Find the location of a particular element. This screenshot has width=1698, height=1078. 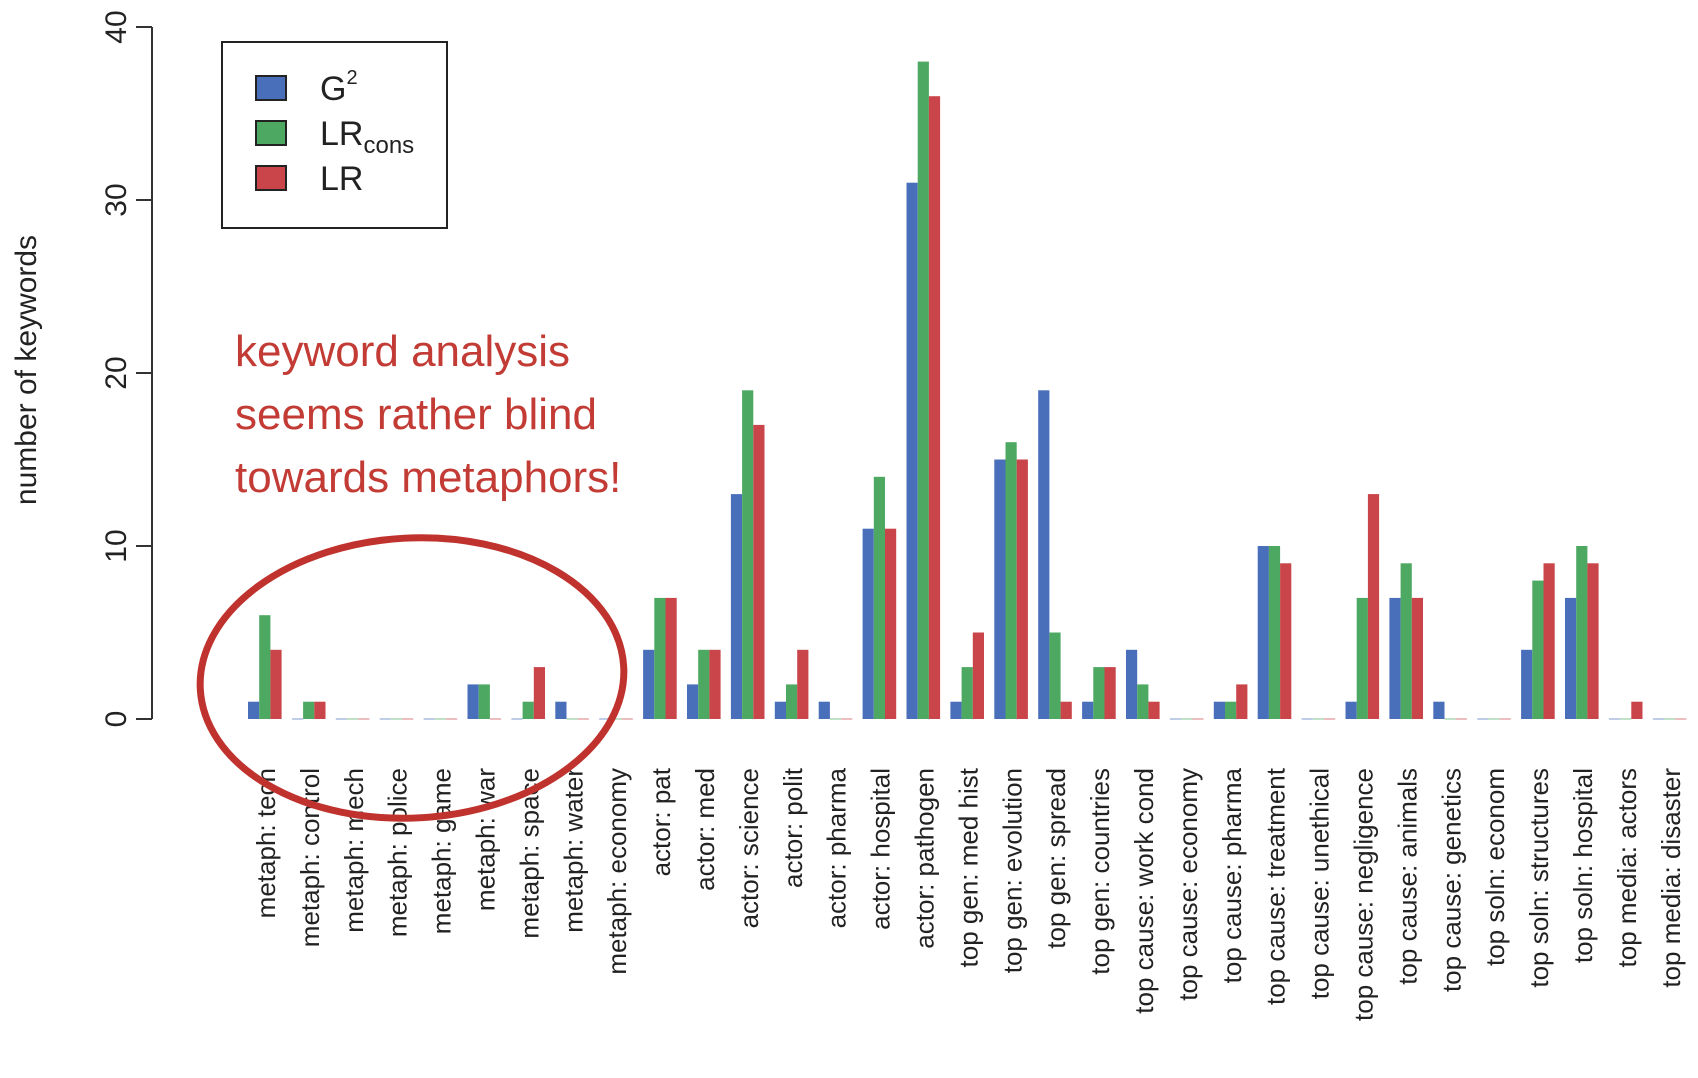

x-tick-label: metaph: control is located at coordinates (310, 857).